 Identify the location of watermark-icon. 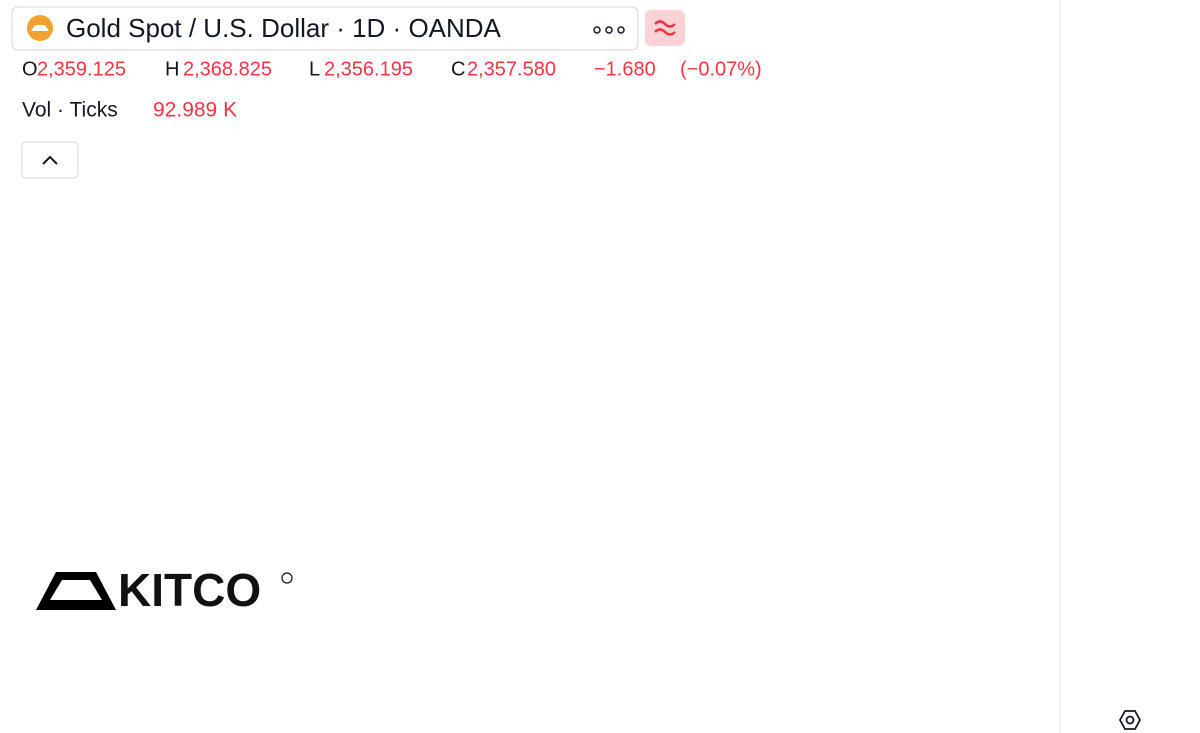
(76, 591).